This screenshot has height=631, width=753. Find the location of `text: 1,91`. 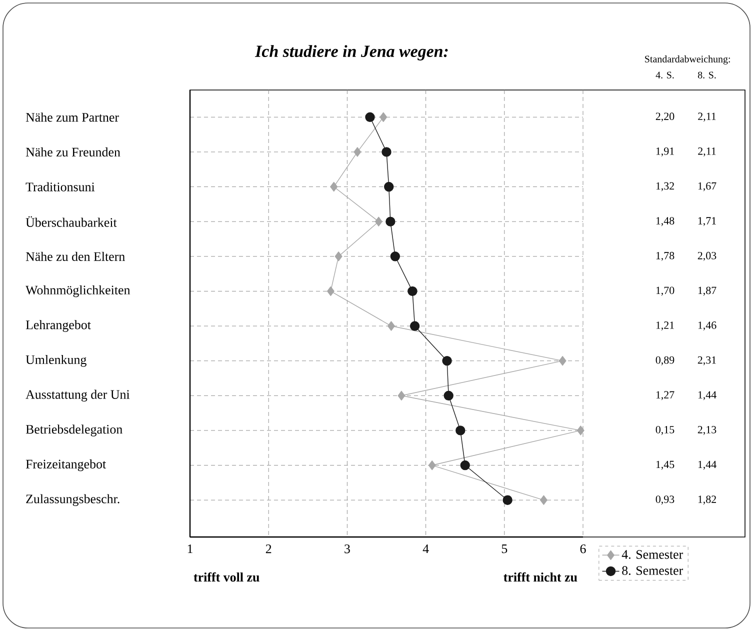

text: 1,91 is located at coordinates (665, 151).